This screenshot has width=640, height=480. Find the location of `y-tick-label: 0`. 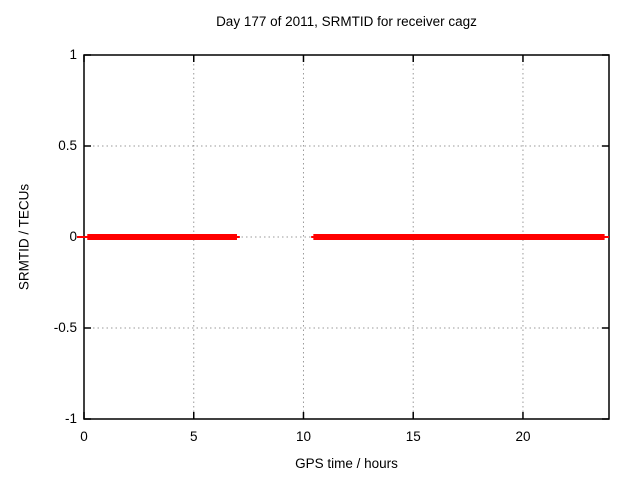

y-tick-label: 0 is located at coordinates (73, 236).